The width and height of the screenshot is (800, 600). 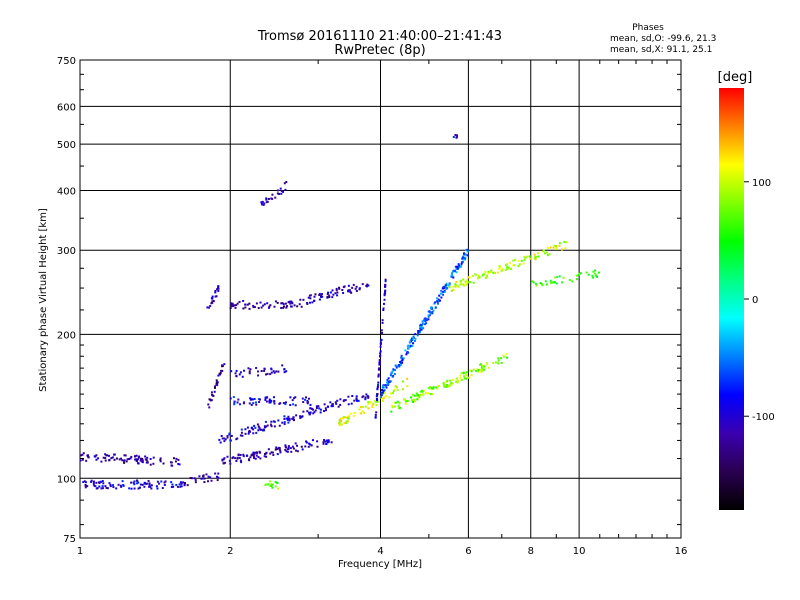 What do you see at coordinates (66, 107) in the screenshot?
I see `y-tick-label: 600` at bounding box center [66, 107].